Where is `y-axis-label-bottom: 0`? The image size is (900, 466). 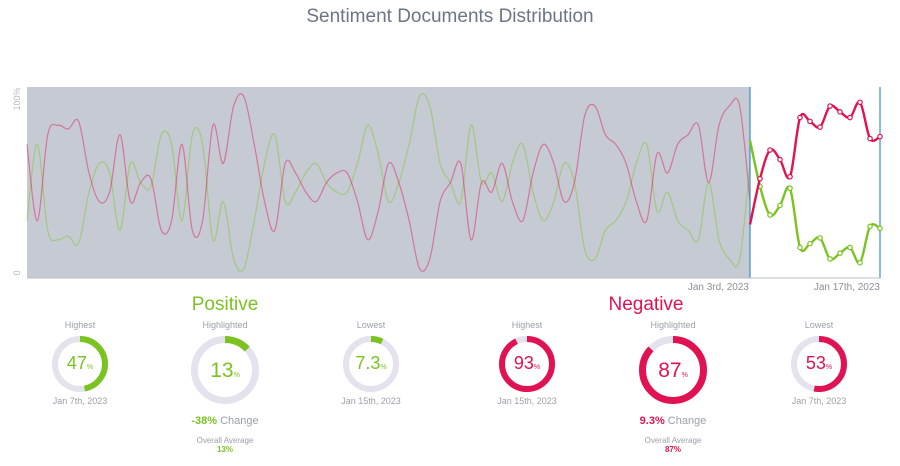
y-axis-label-bottom: 0 is located at coordinates (17, 272).